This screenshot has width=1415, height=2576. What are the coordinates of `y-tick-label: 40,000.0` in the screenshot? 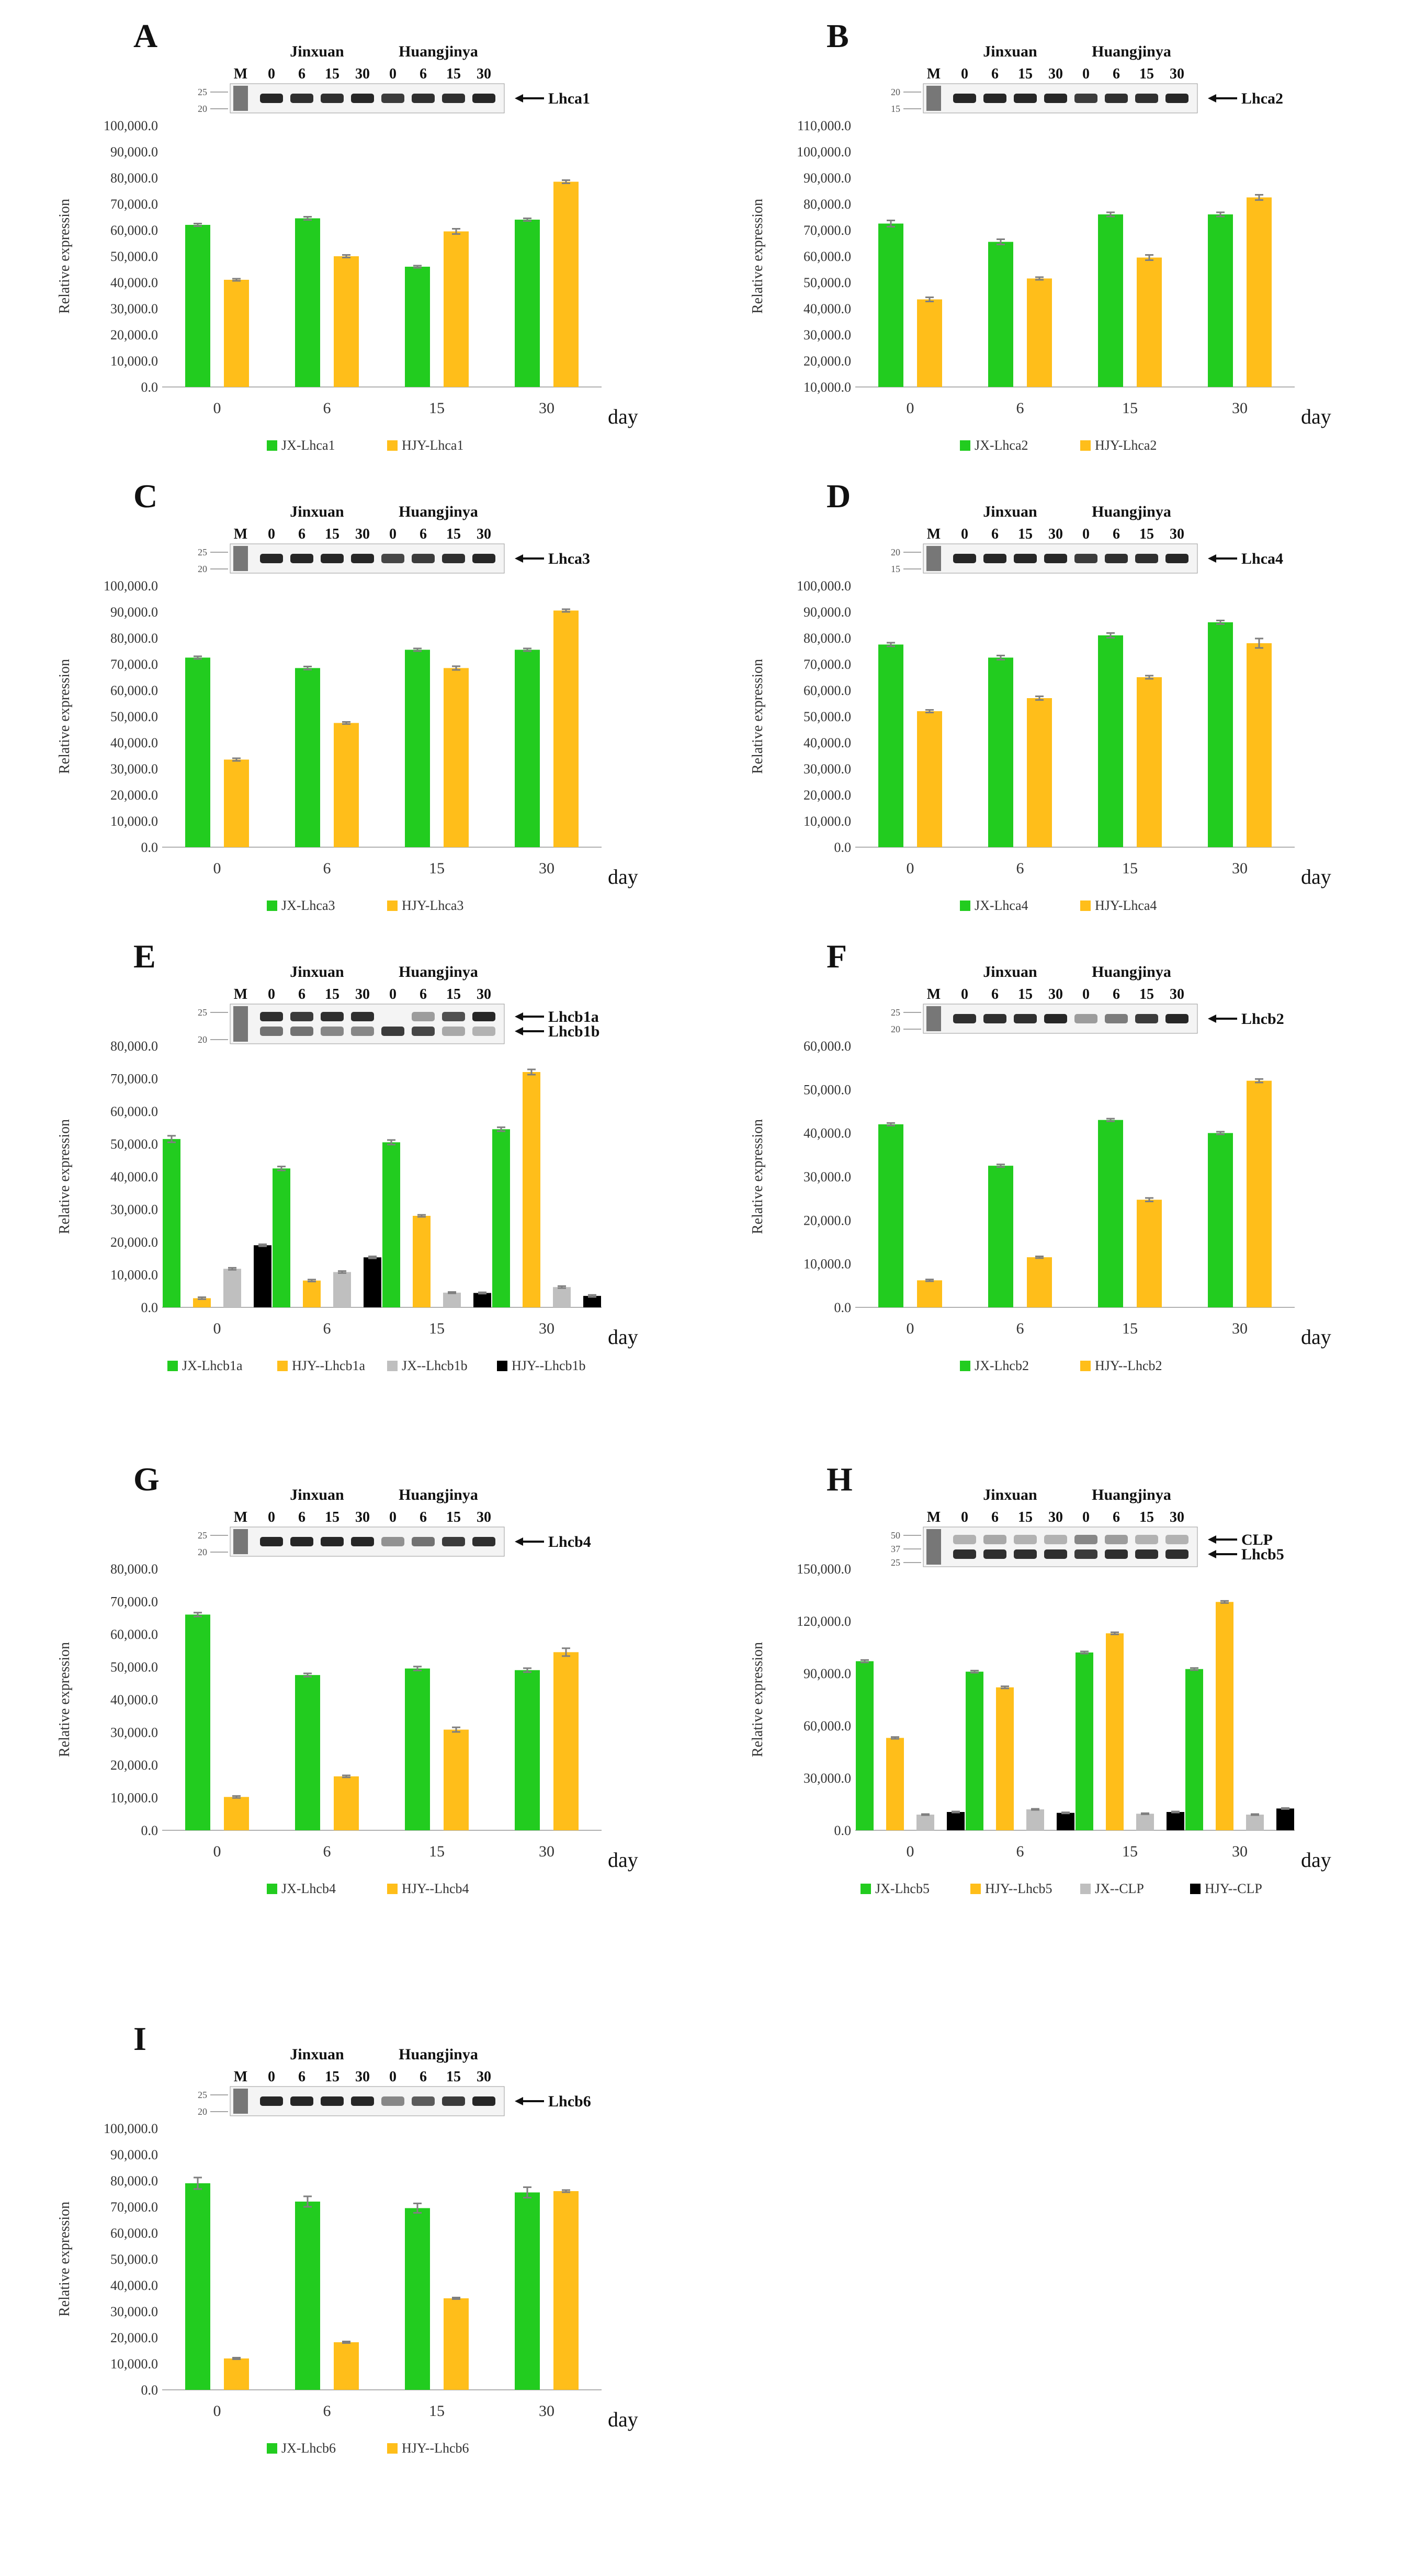 It's located at (134, 1176).